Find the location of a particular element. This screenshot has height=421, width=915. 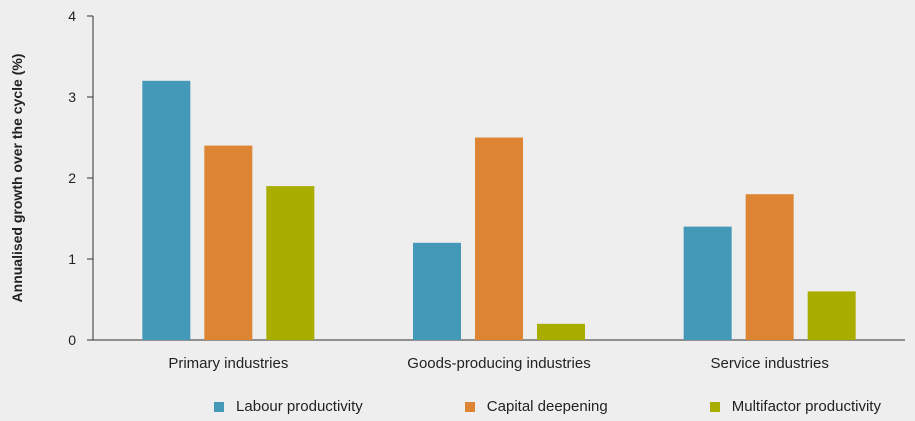

y-tick-label: 3 is located at coordinates (72, 97).